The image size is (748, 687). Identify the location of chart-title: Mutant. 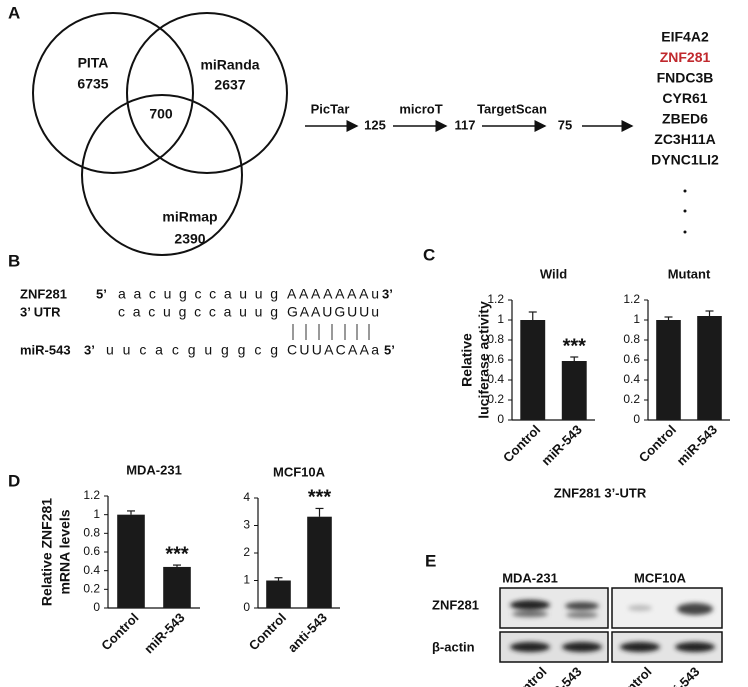
(689, 273).